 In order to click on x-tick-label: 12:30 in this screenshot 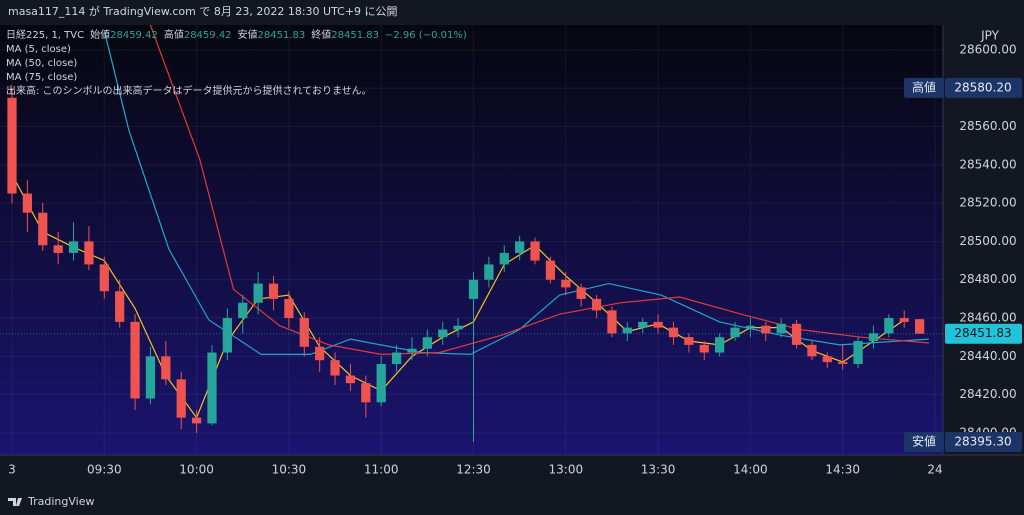, I will do `click(473, 470)`.